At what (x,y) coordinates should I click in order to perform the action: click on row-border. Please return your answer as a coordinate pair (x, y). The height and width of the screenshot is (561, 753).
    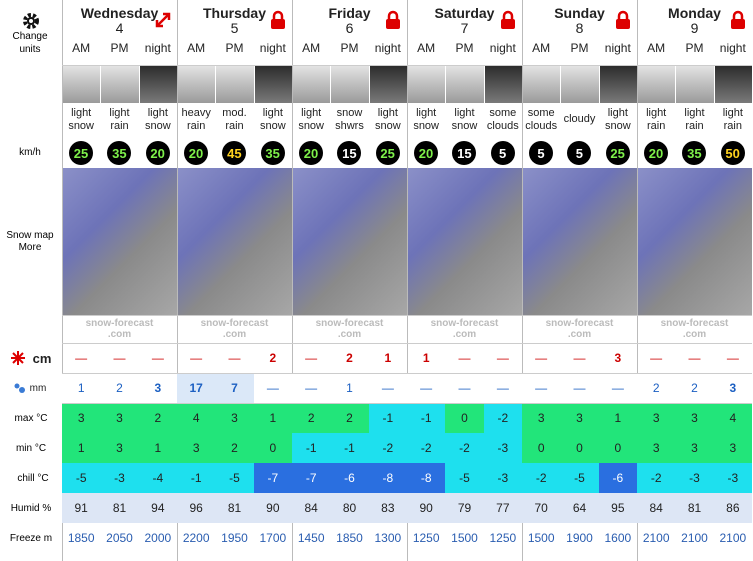
    Looking at the image, I should click on (407, 373).